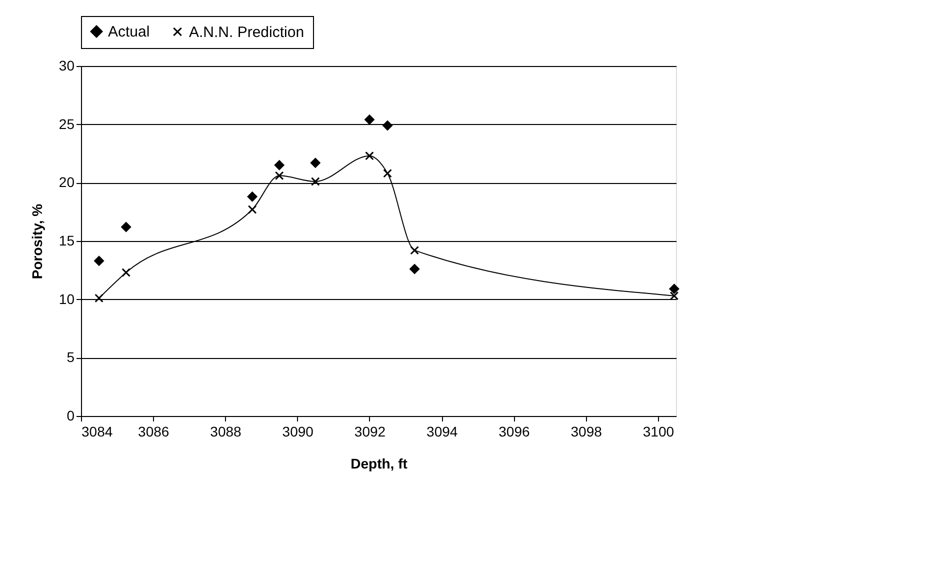 The height and width of the screenshot is (577, 948). I want to click on x-tick-label: 3084, so click(97, 432).